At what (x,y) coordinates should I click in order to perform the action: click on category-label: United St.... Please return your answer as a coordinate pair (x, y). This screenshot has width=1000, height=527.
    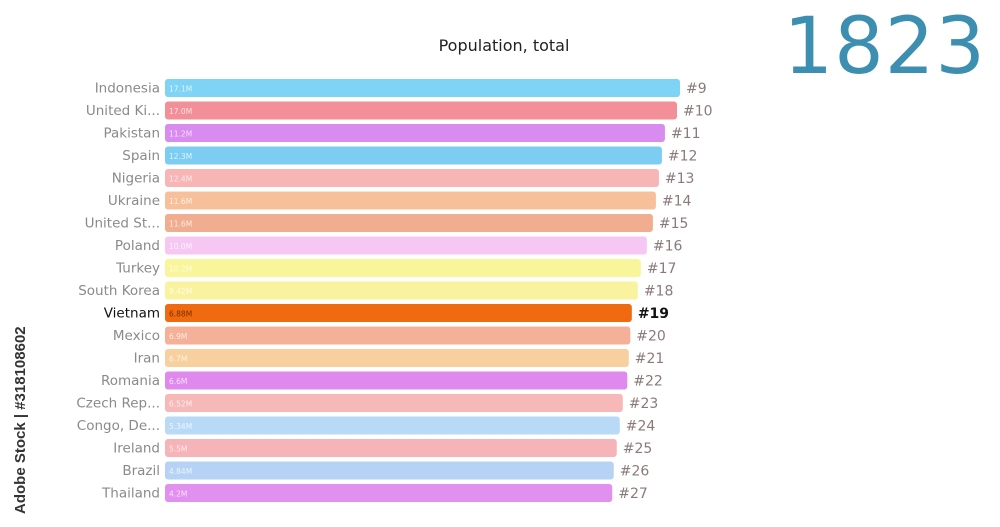
    Looking at the image, I should click on (122, 224).